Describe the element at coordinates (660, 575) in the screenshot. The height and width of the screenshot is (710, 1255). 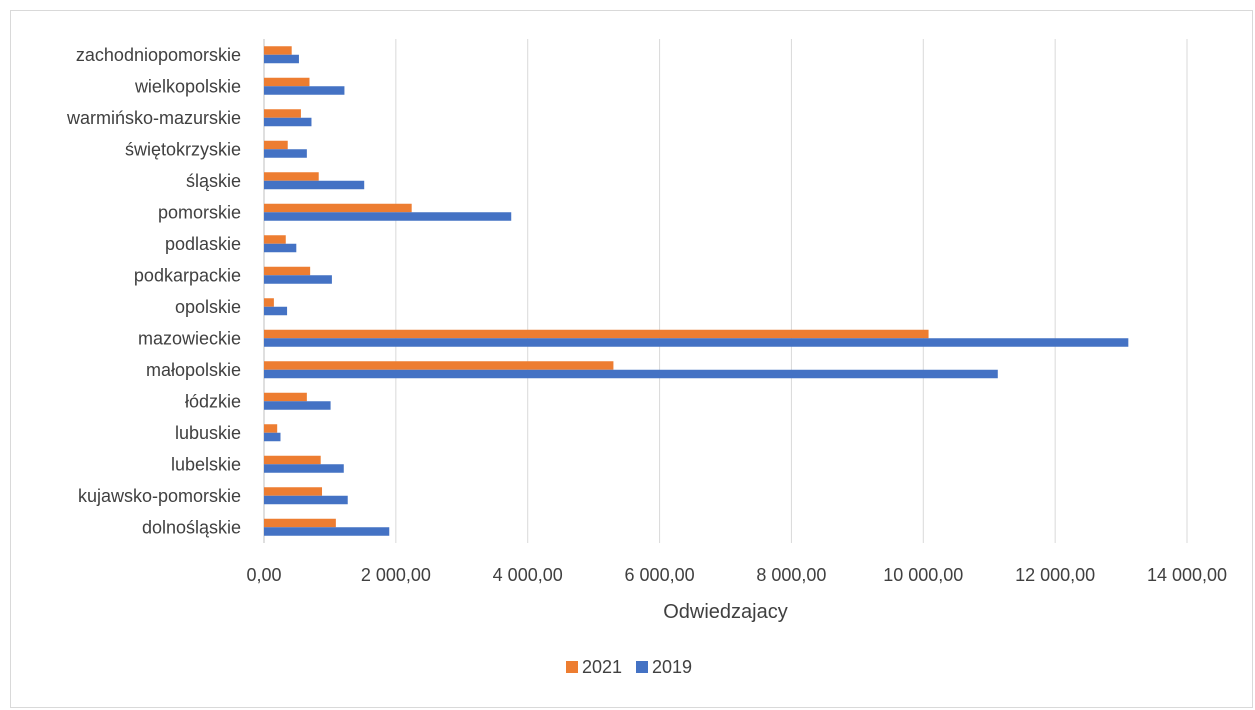
I see `x-tick-label: 6 000,00` at that location.